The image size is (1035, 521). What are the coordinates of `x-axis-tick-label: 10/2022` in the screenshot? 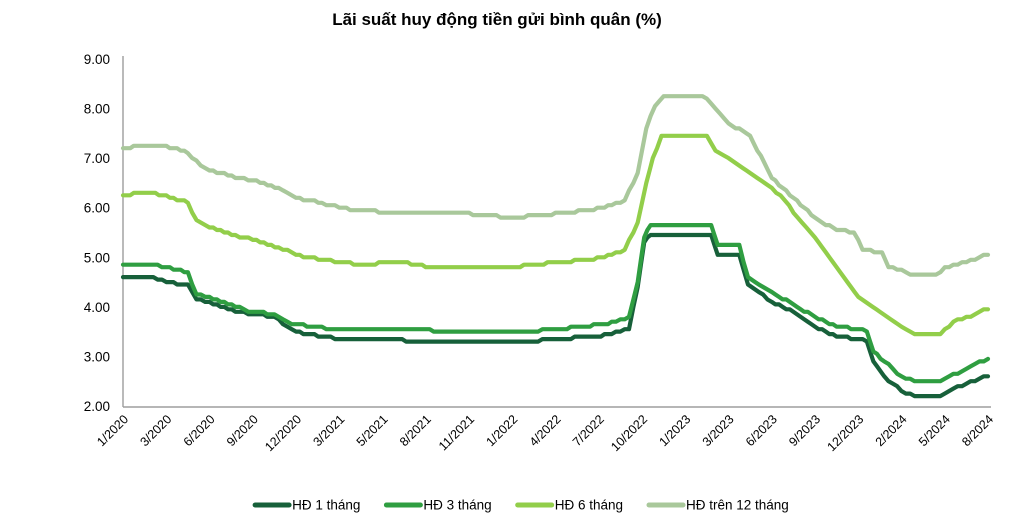 It's located at (629, 433).